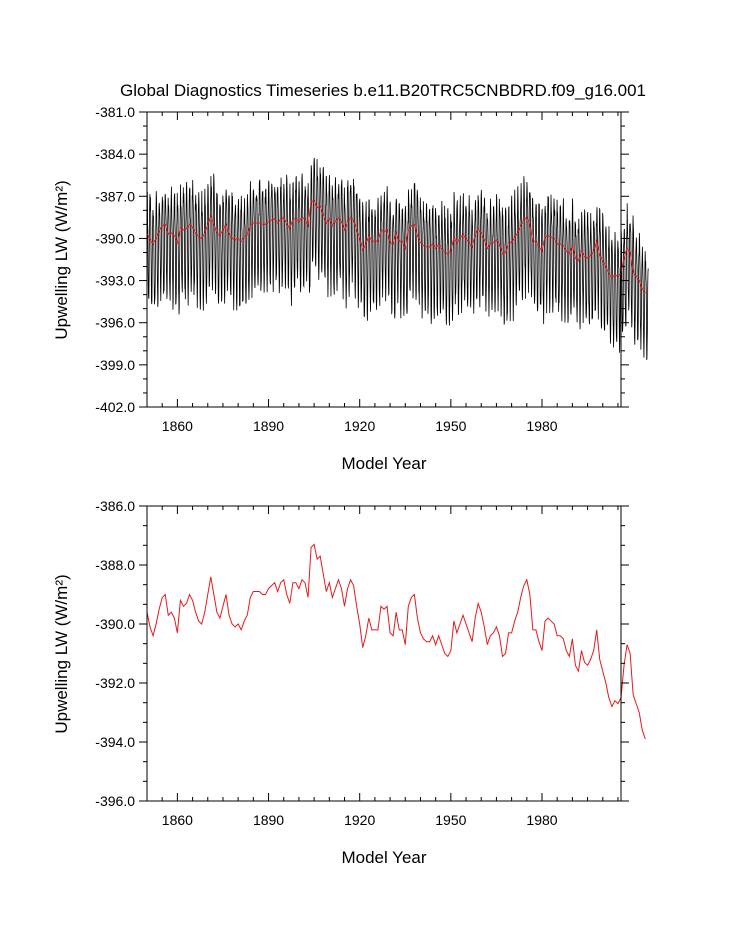 This screenshot has height=945, width=733. Describe the element at coordinates (115, 365) in the screenshot. I see `top-ytick-label: -399.0` at that location.